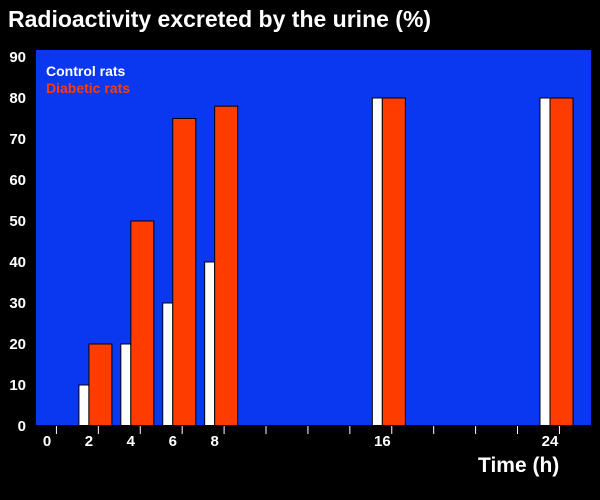 The width and height of the screenshot is (600, 500). What do you see at coordinates (88, 88) in the screenshot?
I see `legend-diabetic-rats: Diabetic rats` at bounding box center [88, 88].